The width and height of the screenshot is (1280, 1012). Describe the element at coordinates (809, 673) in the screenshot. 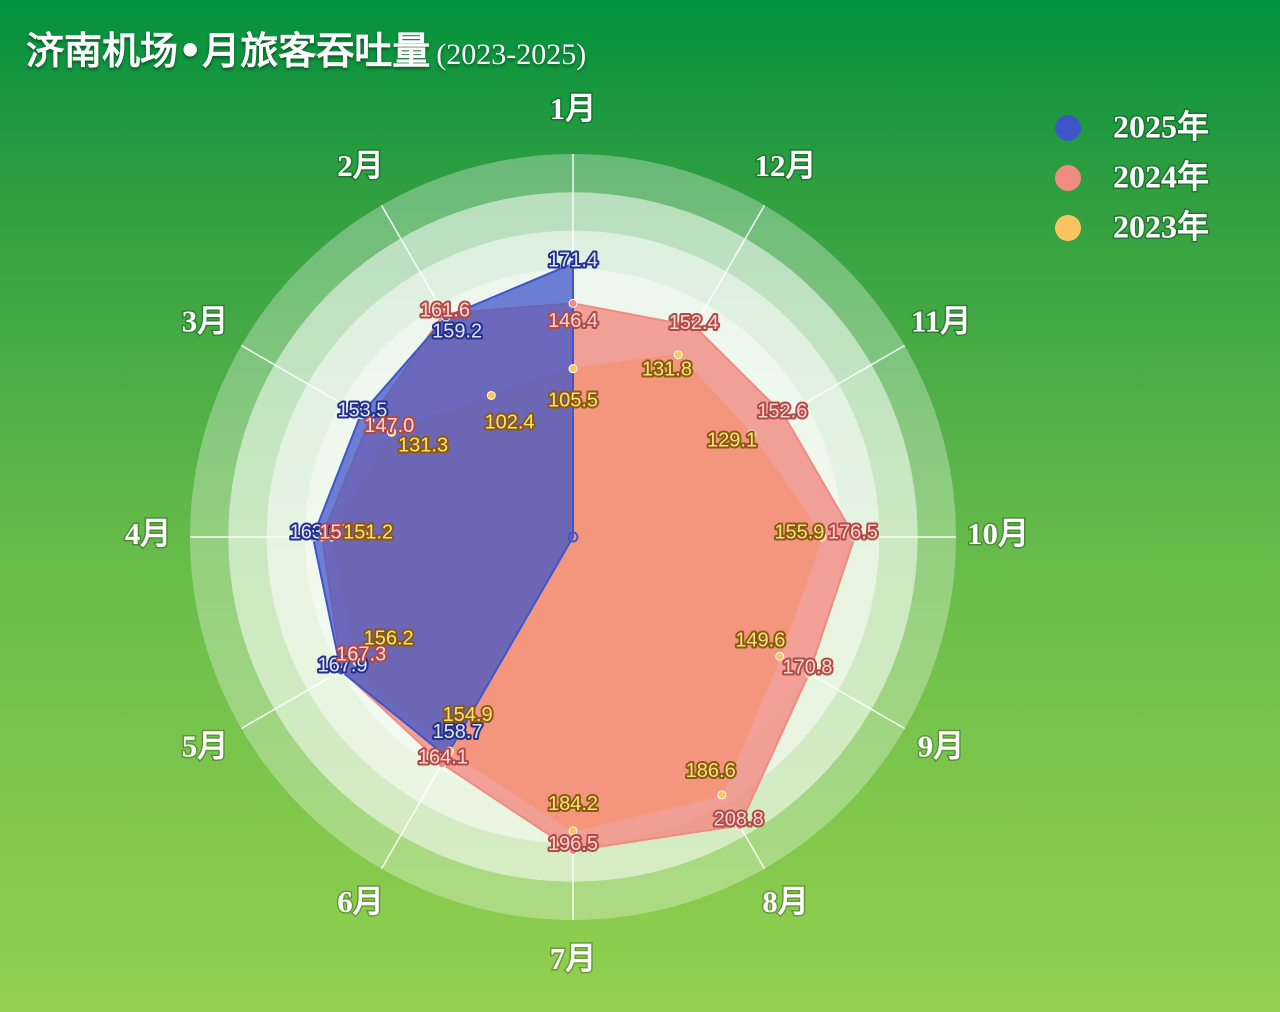

I see `marker-2024年-9月` at that location.